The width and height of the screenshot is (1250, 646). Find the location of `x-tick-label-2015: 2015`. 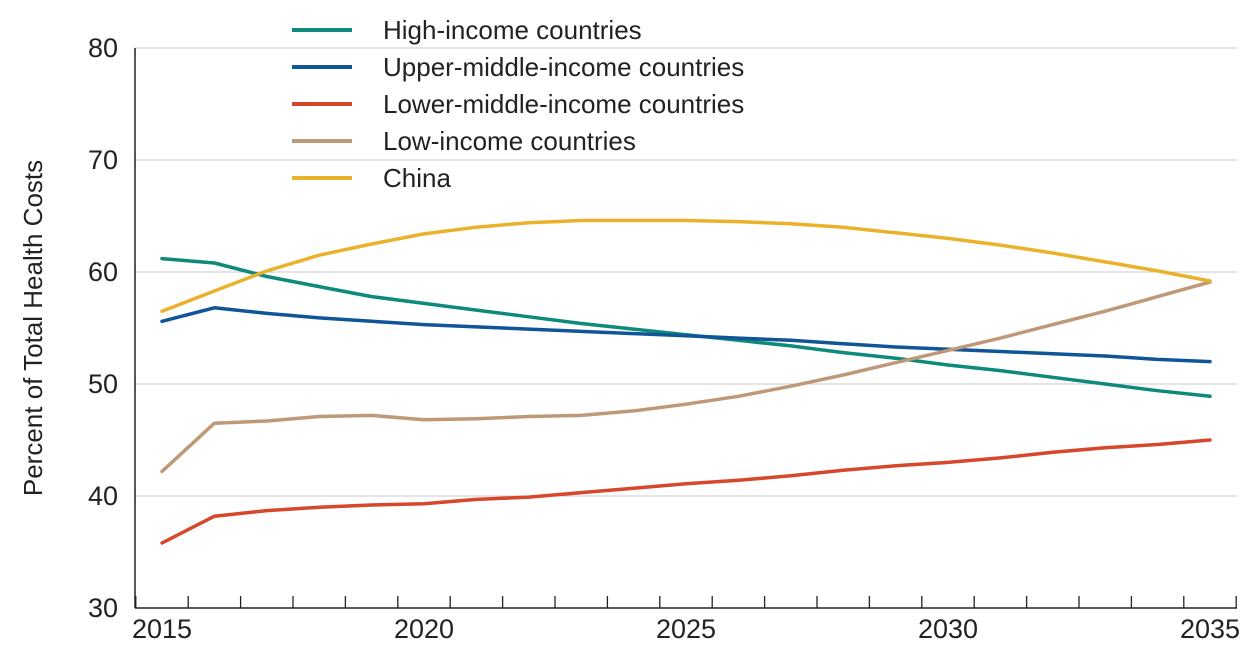

x-tick-label-2015: 2015 is located at coordinates (162, 629).